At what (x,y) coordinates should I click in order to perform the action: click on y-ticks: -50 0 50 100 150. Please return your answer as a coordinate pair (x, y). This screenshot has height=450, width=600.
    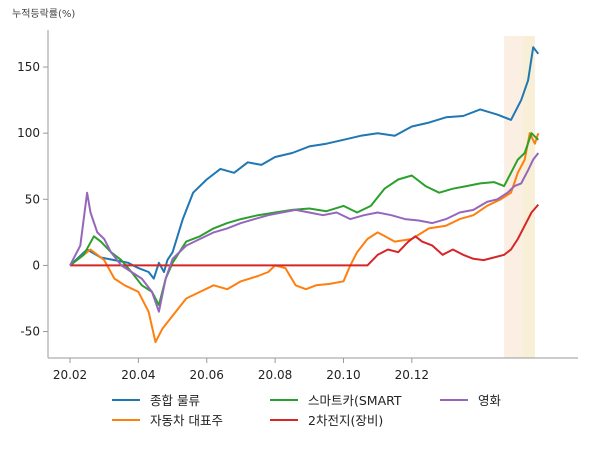
    Looking at the image, I should click on (32, 199).